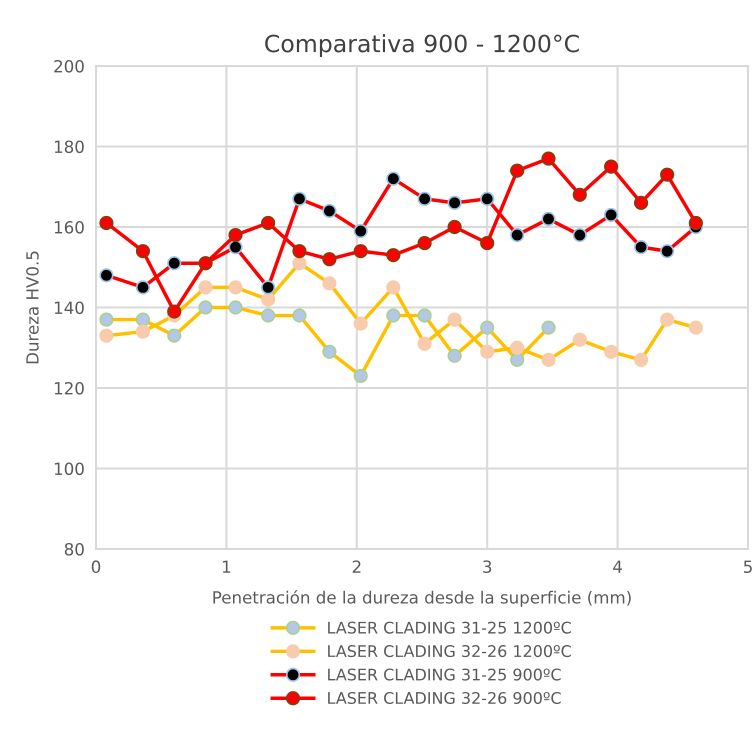 Image resolution: width=753 pixels, height=747 pixels. What do you see at coordinates (74, 549) in the screenshot?
I see `y-tick-label: 80` at bounding box center [74, 549].